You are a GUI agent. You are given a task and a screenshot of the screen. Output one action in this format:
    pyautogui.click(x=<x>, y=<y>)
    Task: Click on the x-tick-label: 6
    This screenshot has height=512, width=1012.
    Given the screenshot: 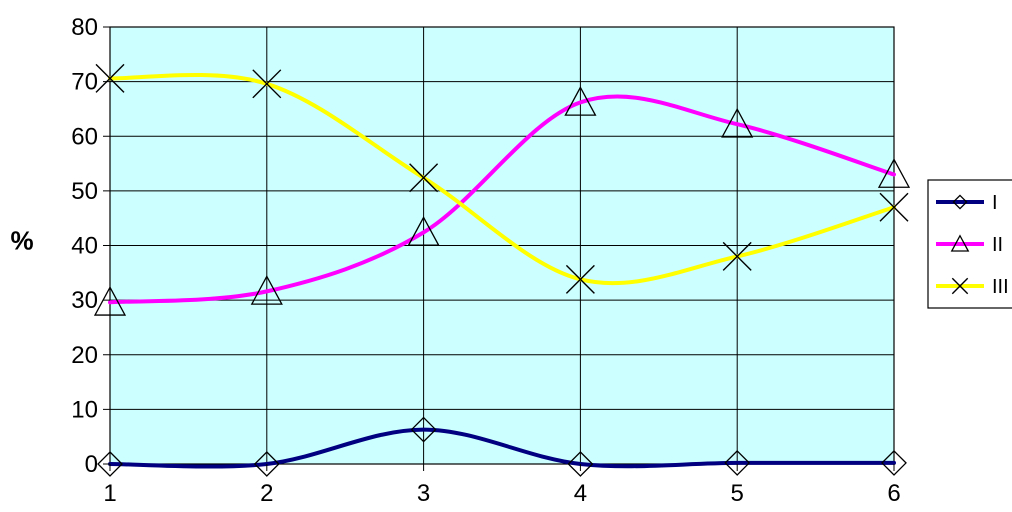 What is the action you would take?
    pyautogui.click(x=893, y=493)
    